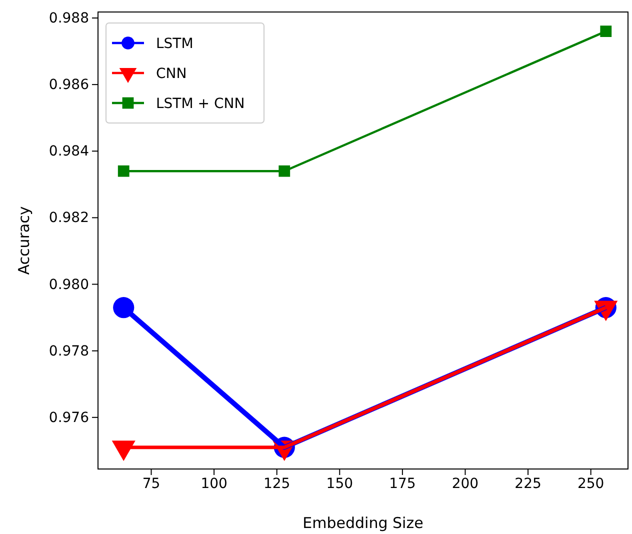 This screenshot has width=632, height=534. I want to click on y-tick-label: 0.976, so click(69, 418).